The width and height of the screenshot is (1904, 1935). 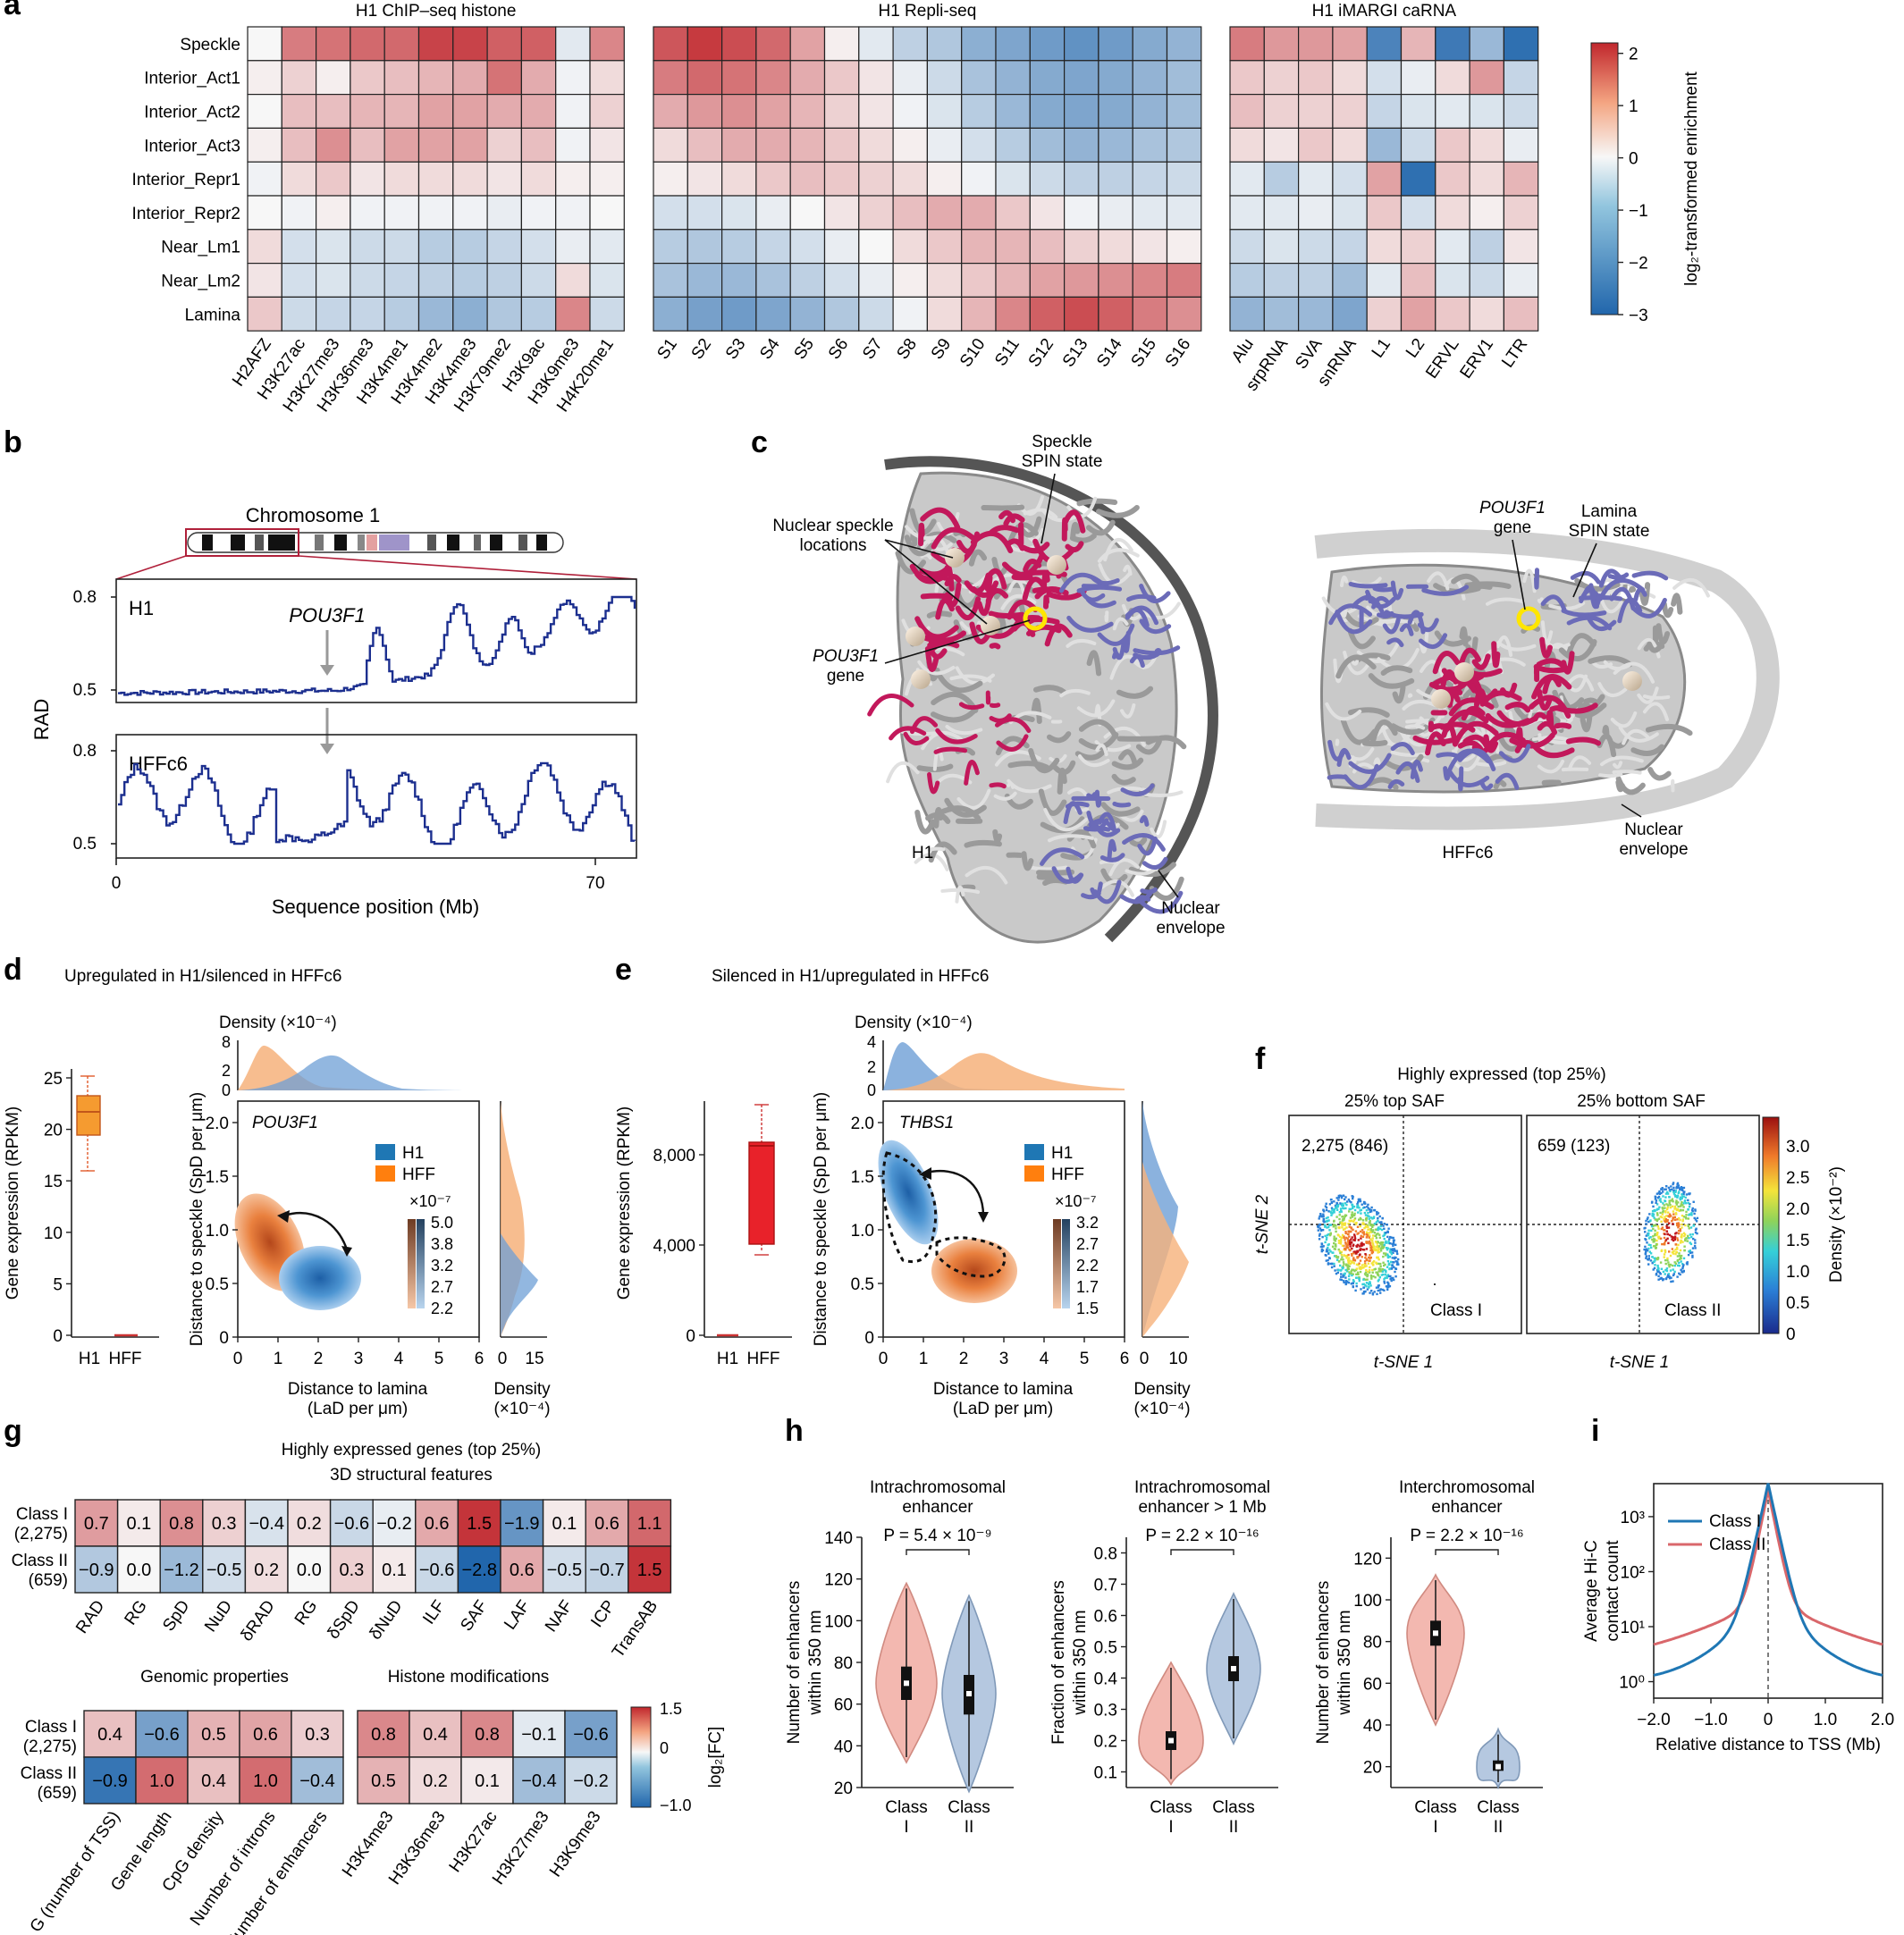 What do you see at coordinates (85, 752) in the screenshot?
I see `hffc6-ytick-top: 0.8` at bounding box center [85, 752].